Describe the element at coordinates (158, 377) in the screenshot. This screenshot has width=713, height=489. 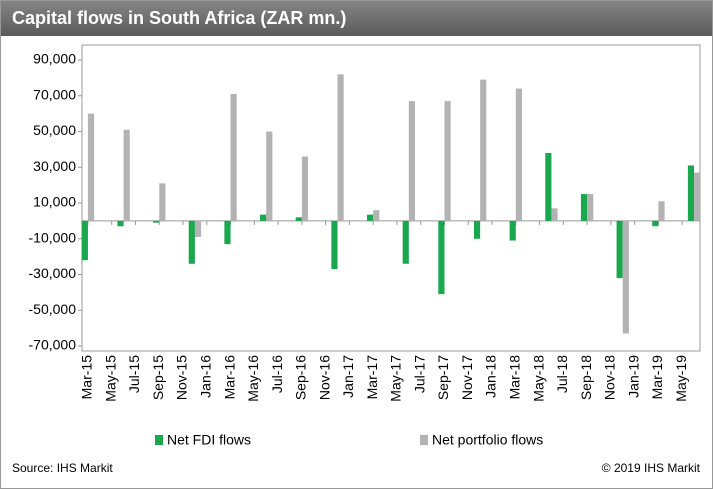
I see `x-tick-label: Sep-15` at that location.